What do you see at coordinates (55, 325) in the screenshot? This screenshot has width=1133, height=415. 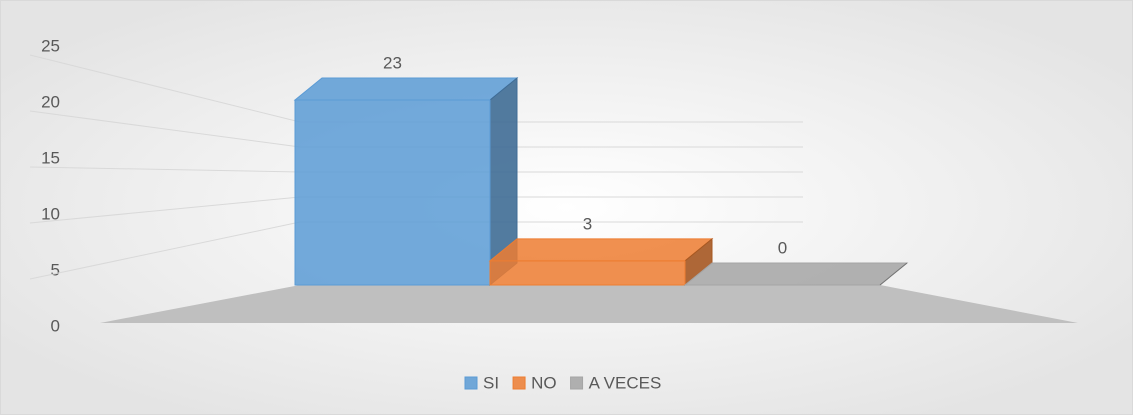 I see `y-tick-label: 0` at bounding box center [55, 325].